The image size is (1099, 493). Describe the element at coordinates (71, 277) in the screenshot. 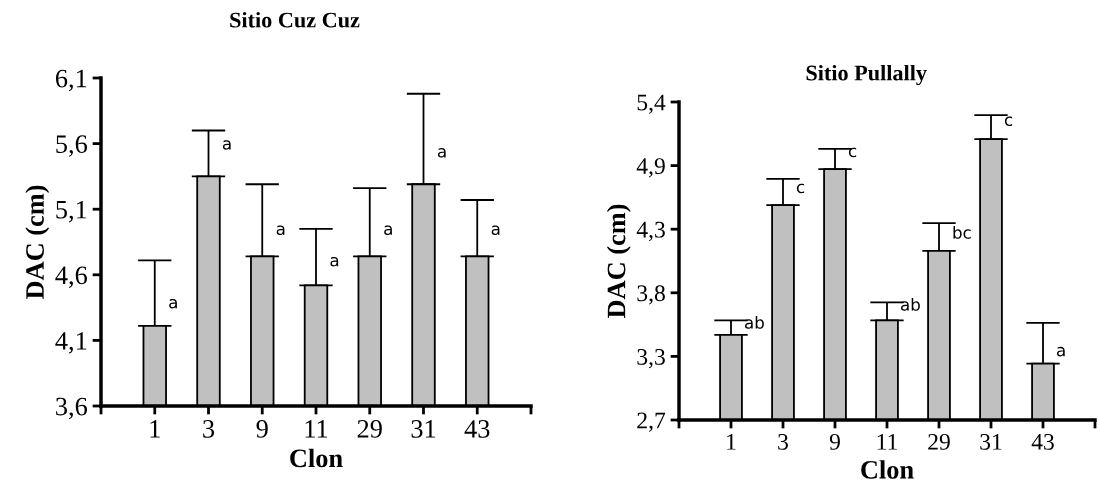

I see `y-tick-label: 4,6` at that location.